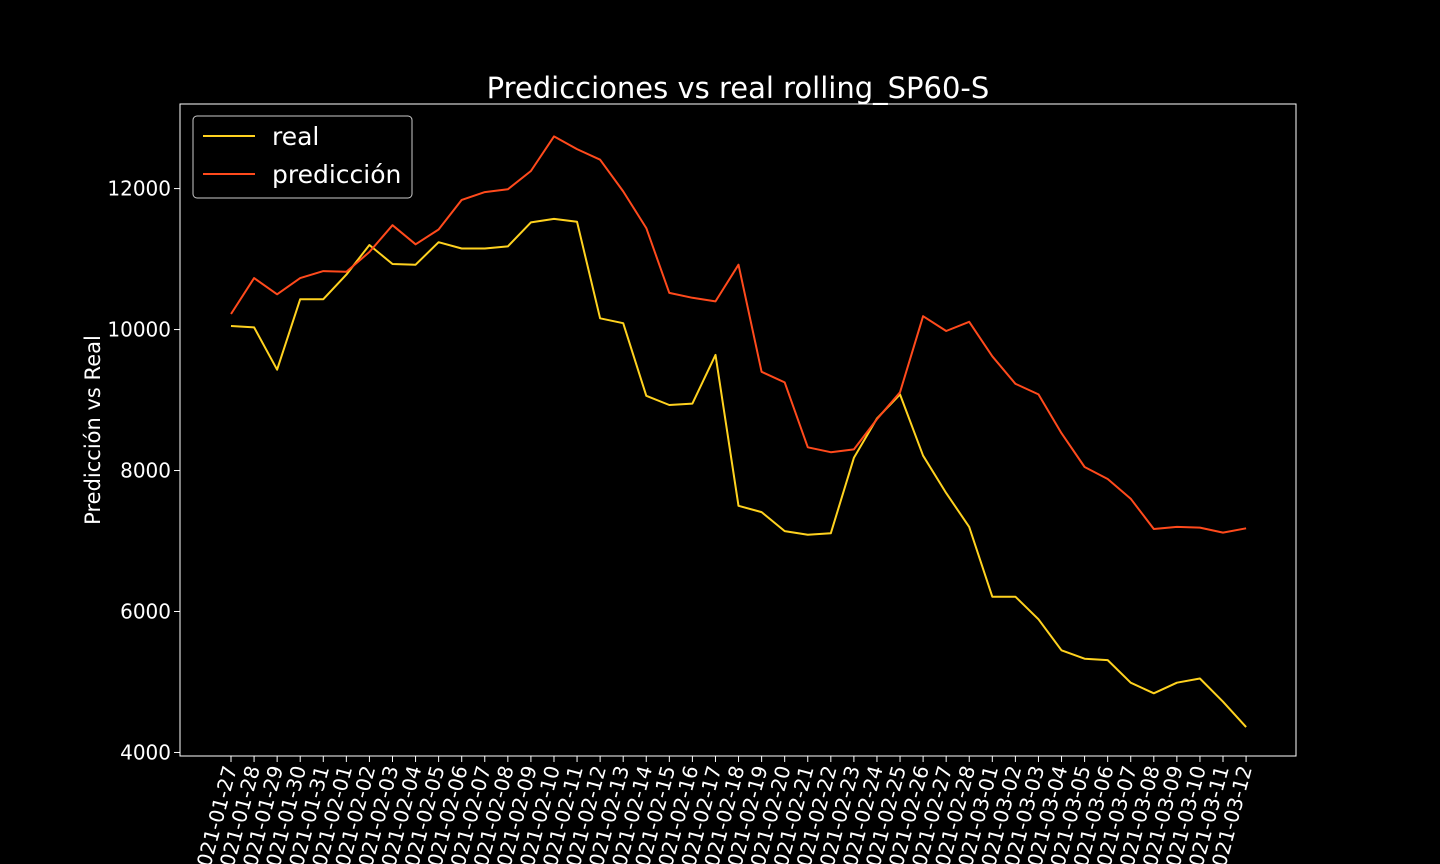 Image resolution: width=1440 pixels, height=864 pixels. Describe the element at coordinates (738, 88) in the screenshot. I see `chart-title: Predicciones vs real rolling_SP60-S` at that location.